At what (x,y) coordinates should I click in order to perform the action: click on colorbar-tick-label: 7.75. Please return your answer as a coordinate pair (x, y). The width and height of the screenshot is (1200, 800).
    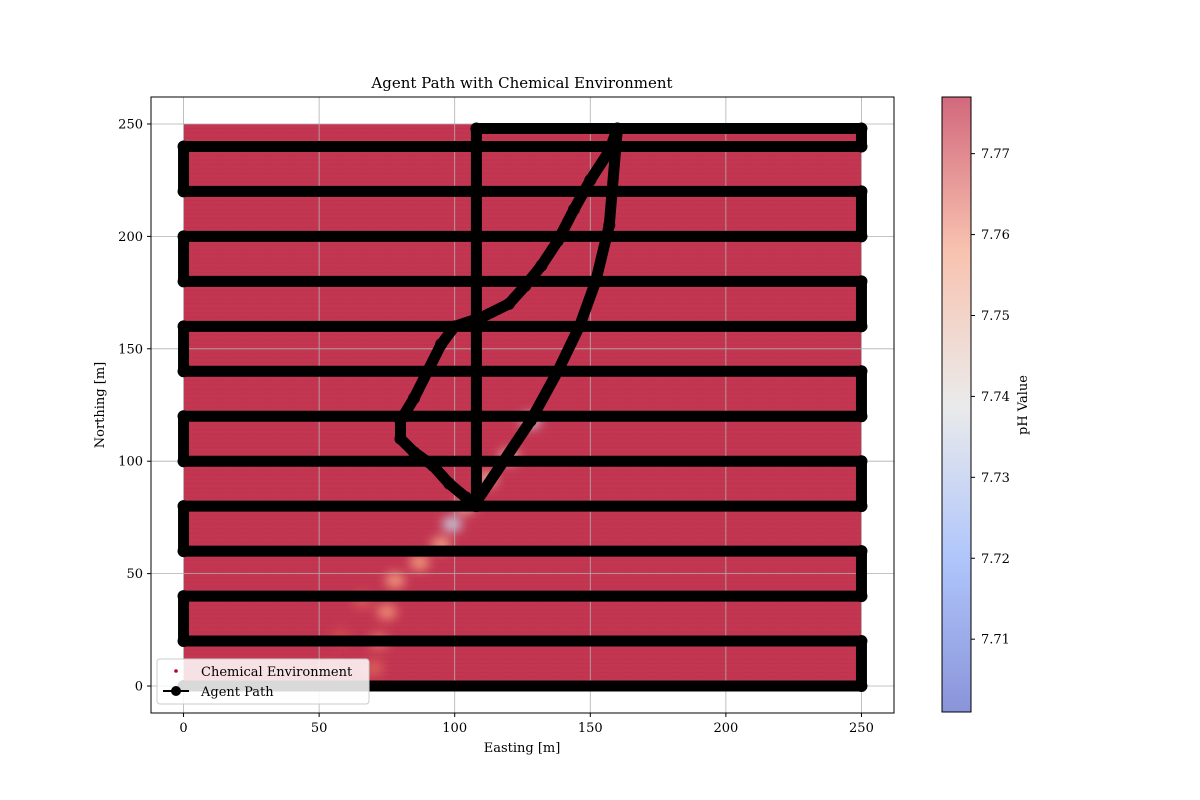
    Looking at the image, I should click on (995, 316).